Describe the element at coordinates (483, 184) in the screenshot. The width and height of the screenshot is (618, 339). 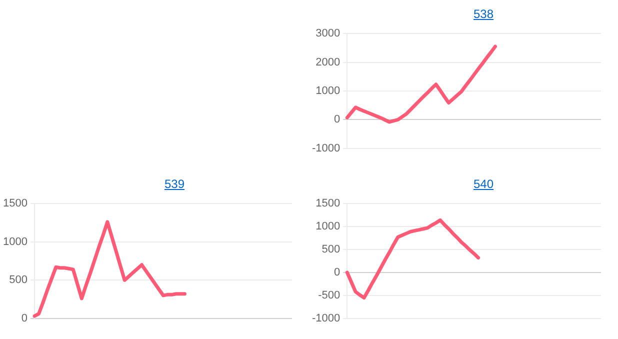
I see `chart-title: 540` at that location.